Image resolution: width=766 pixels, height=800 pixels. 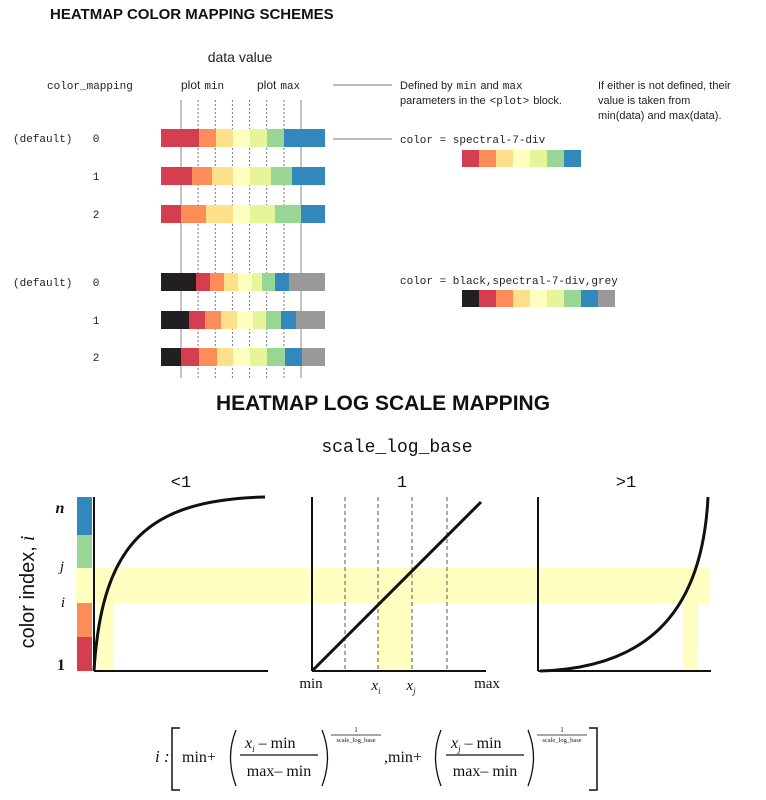 I want to click on note-either-line1: If either is not defined, their, so click(x=664, y=86).